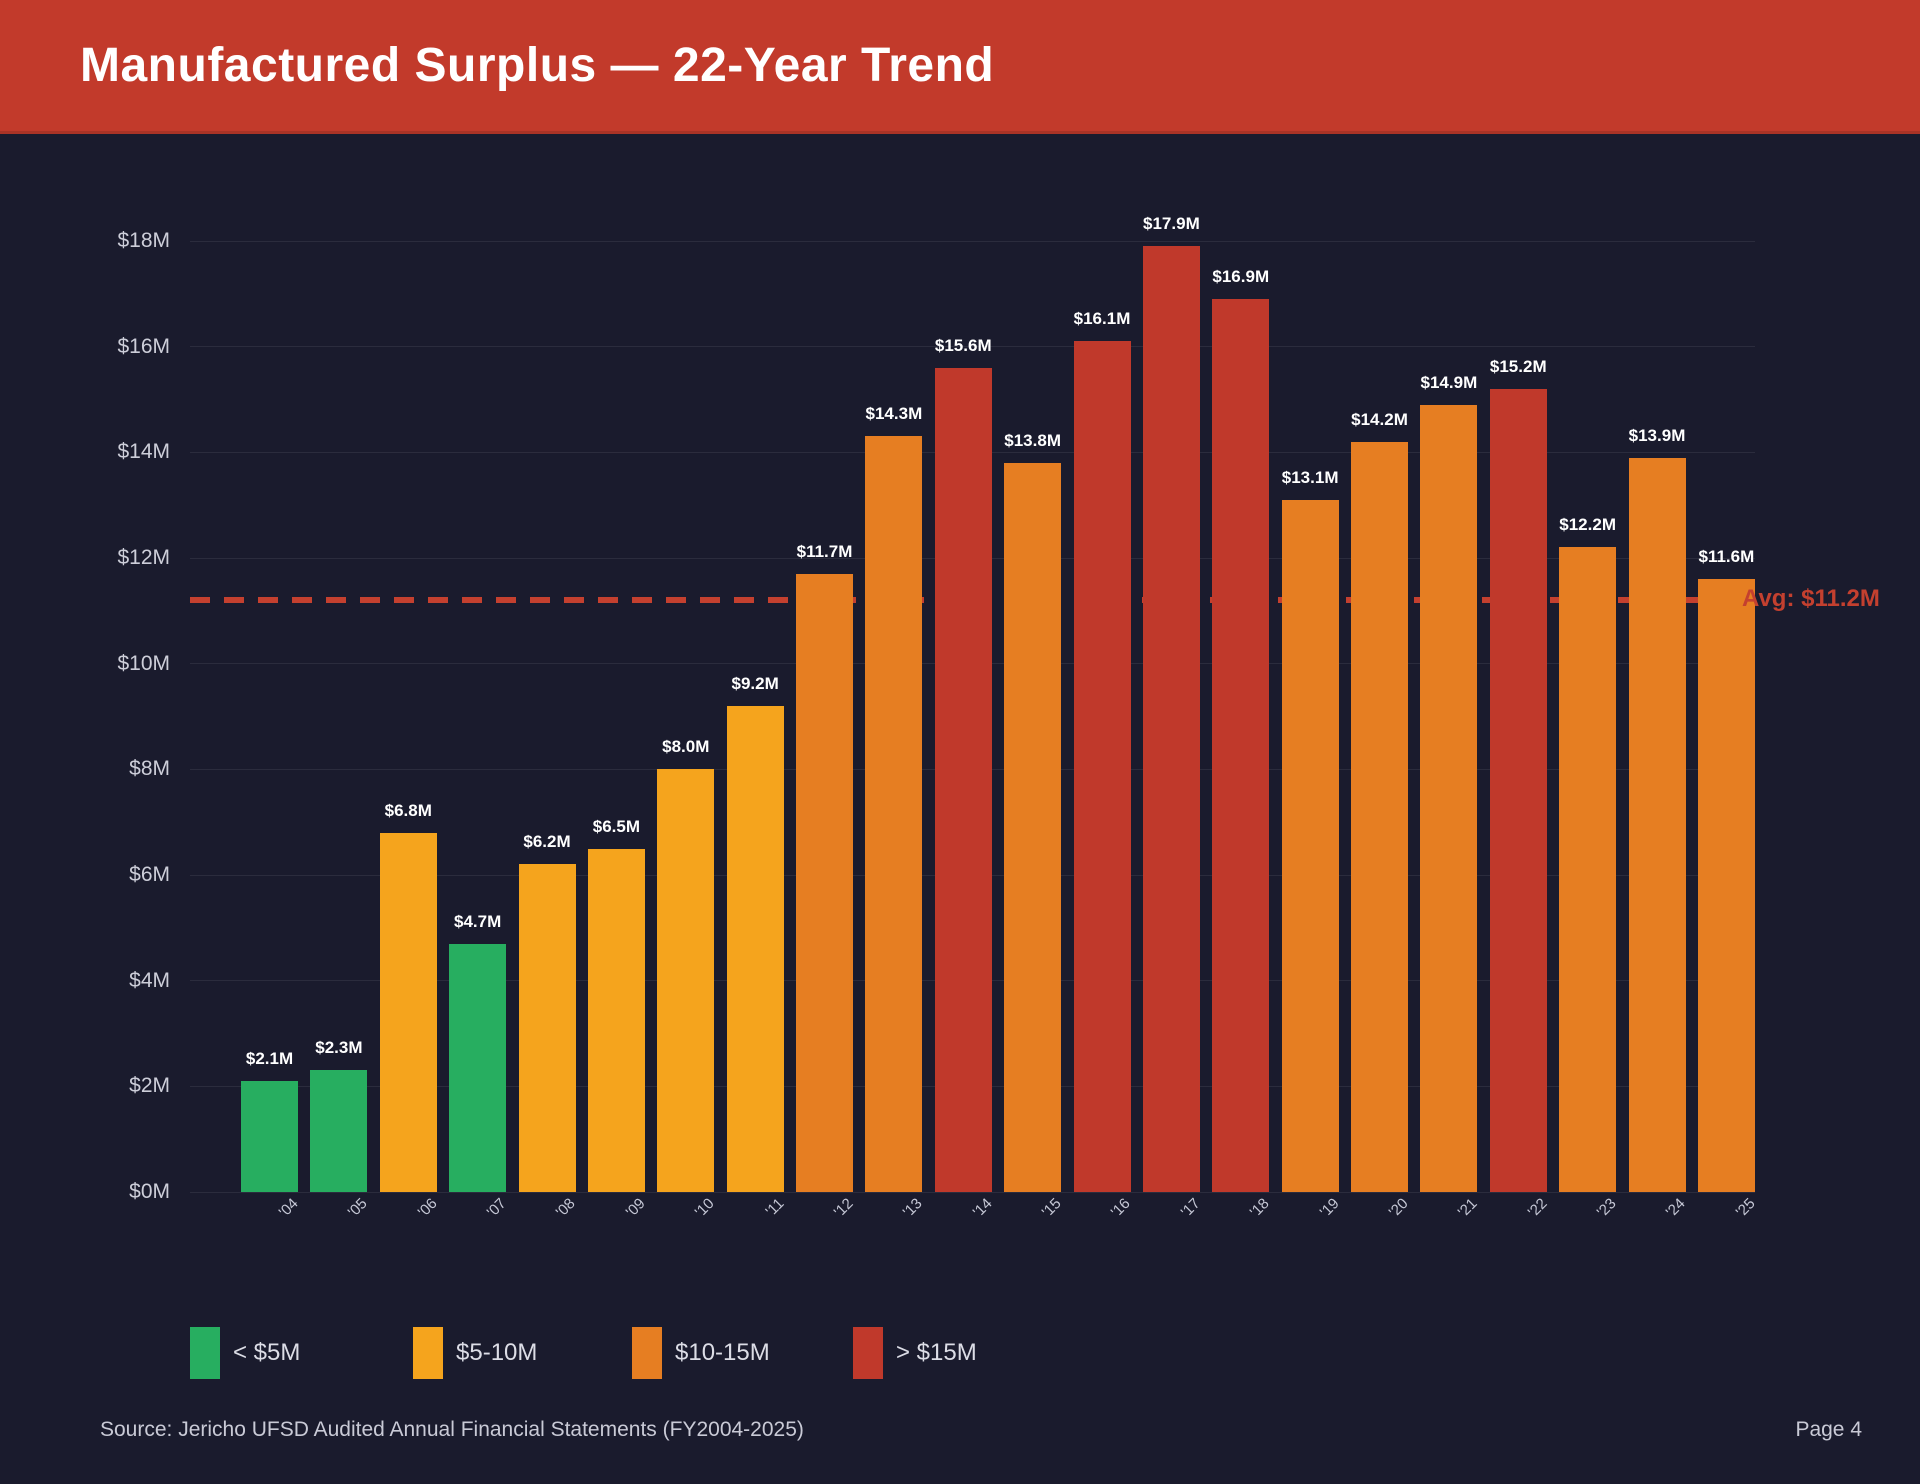 Image resolution: width=1920 pixels, height=1484 pixels. What do you see at coordinates (143, 452) in the screenshot?
I see `y-tick-label: $14M` at bounding box center [143, 452].